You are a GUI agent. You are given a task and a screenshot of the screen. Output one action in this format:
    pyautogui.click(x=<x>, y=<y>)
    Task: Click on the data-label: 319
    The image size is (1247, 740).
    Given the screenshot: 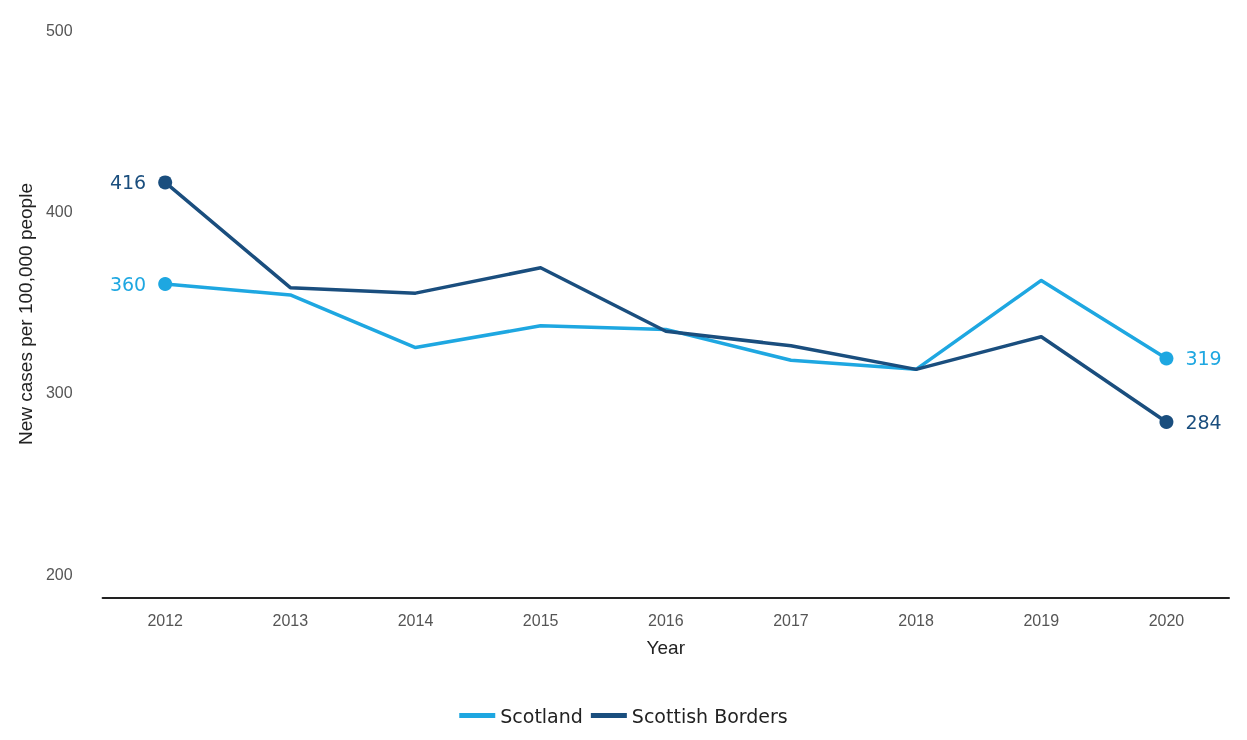 What is the action you would take?
    pyautogui.click(x=1203, y=358)
    